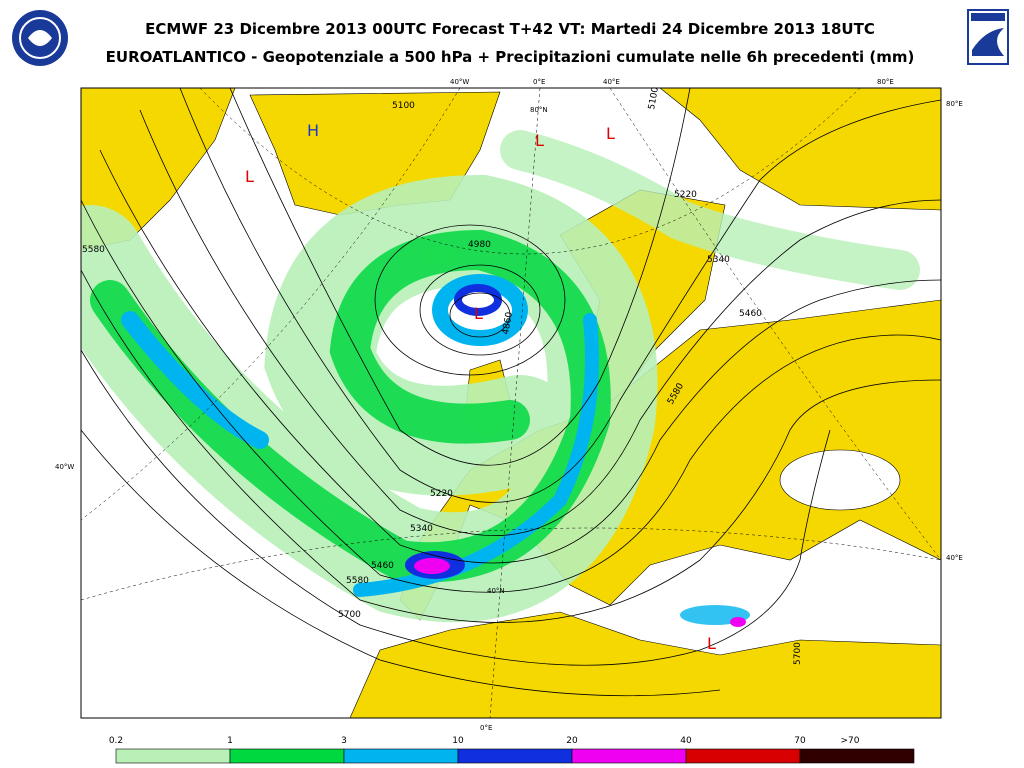  What do you see at coordinates (800, 741) in the screenshot?
I see `colorbar-label: 70` at bounding box center [800, 741].